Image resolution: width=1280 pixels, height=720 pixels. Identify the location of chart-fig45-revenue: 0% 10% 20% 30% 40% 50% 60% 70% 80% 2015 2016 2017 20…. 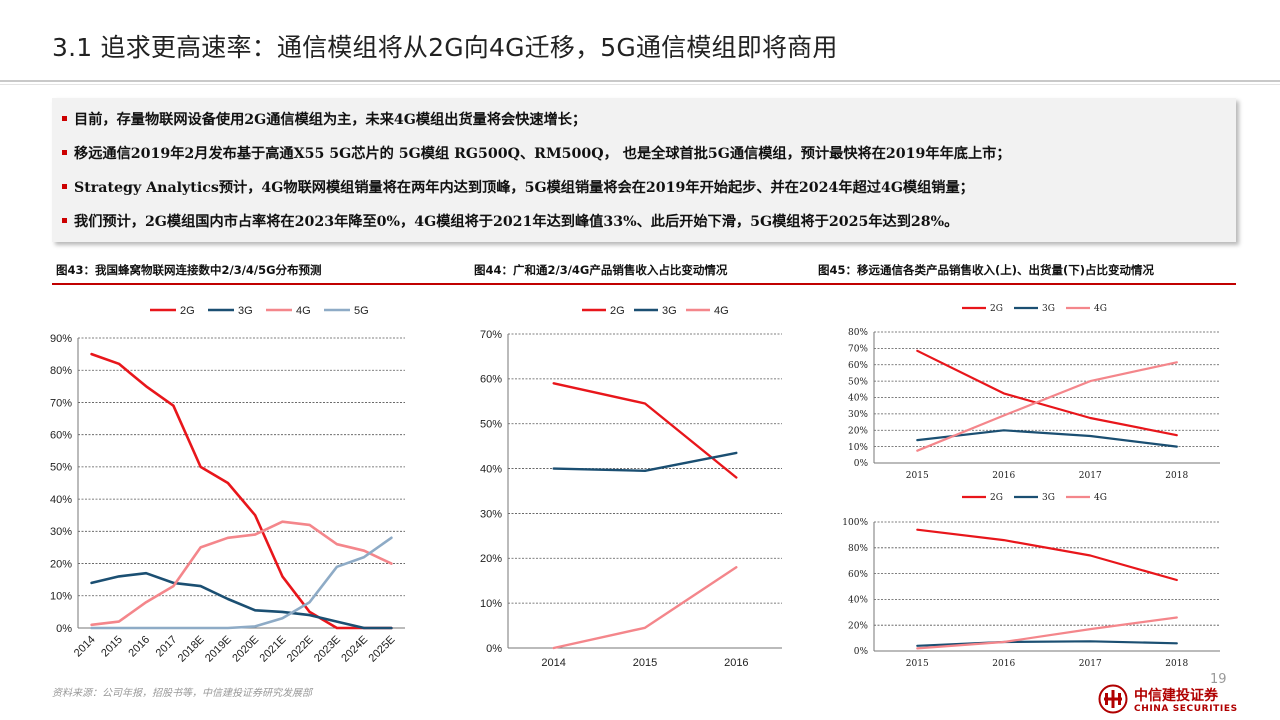
(1034, 392).